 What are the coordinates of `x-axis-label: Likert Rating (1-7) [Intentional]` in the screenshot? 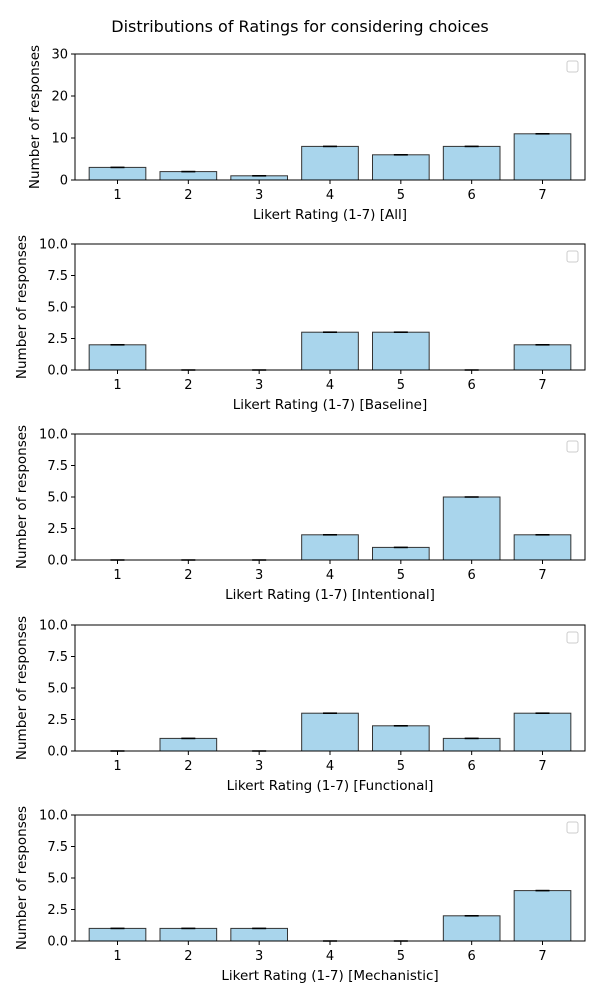 It's located at (330, 595).